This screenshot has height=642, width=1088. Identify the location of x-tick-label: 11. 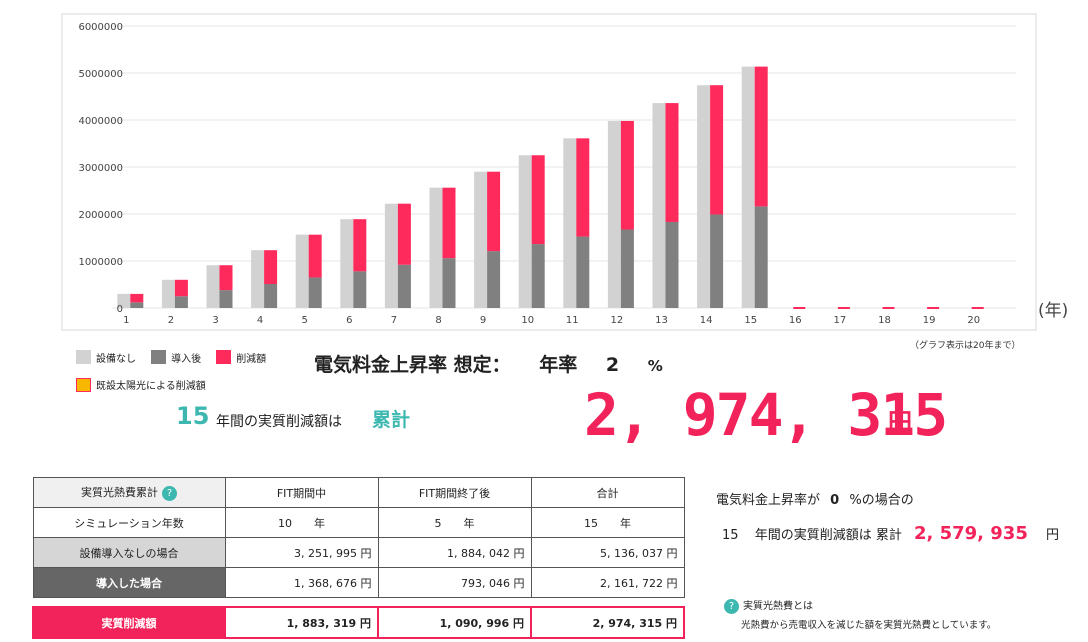
(572, 320).